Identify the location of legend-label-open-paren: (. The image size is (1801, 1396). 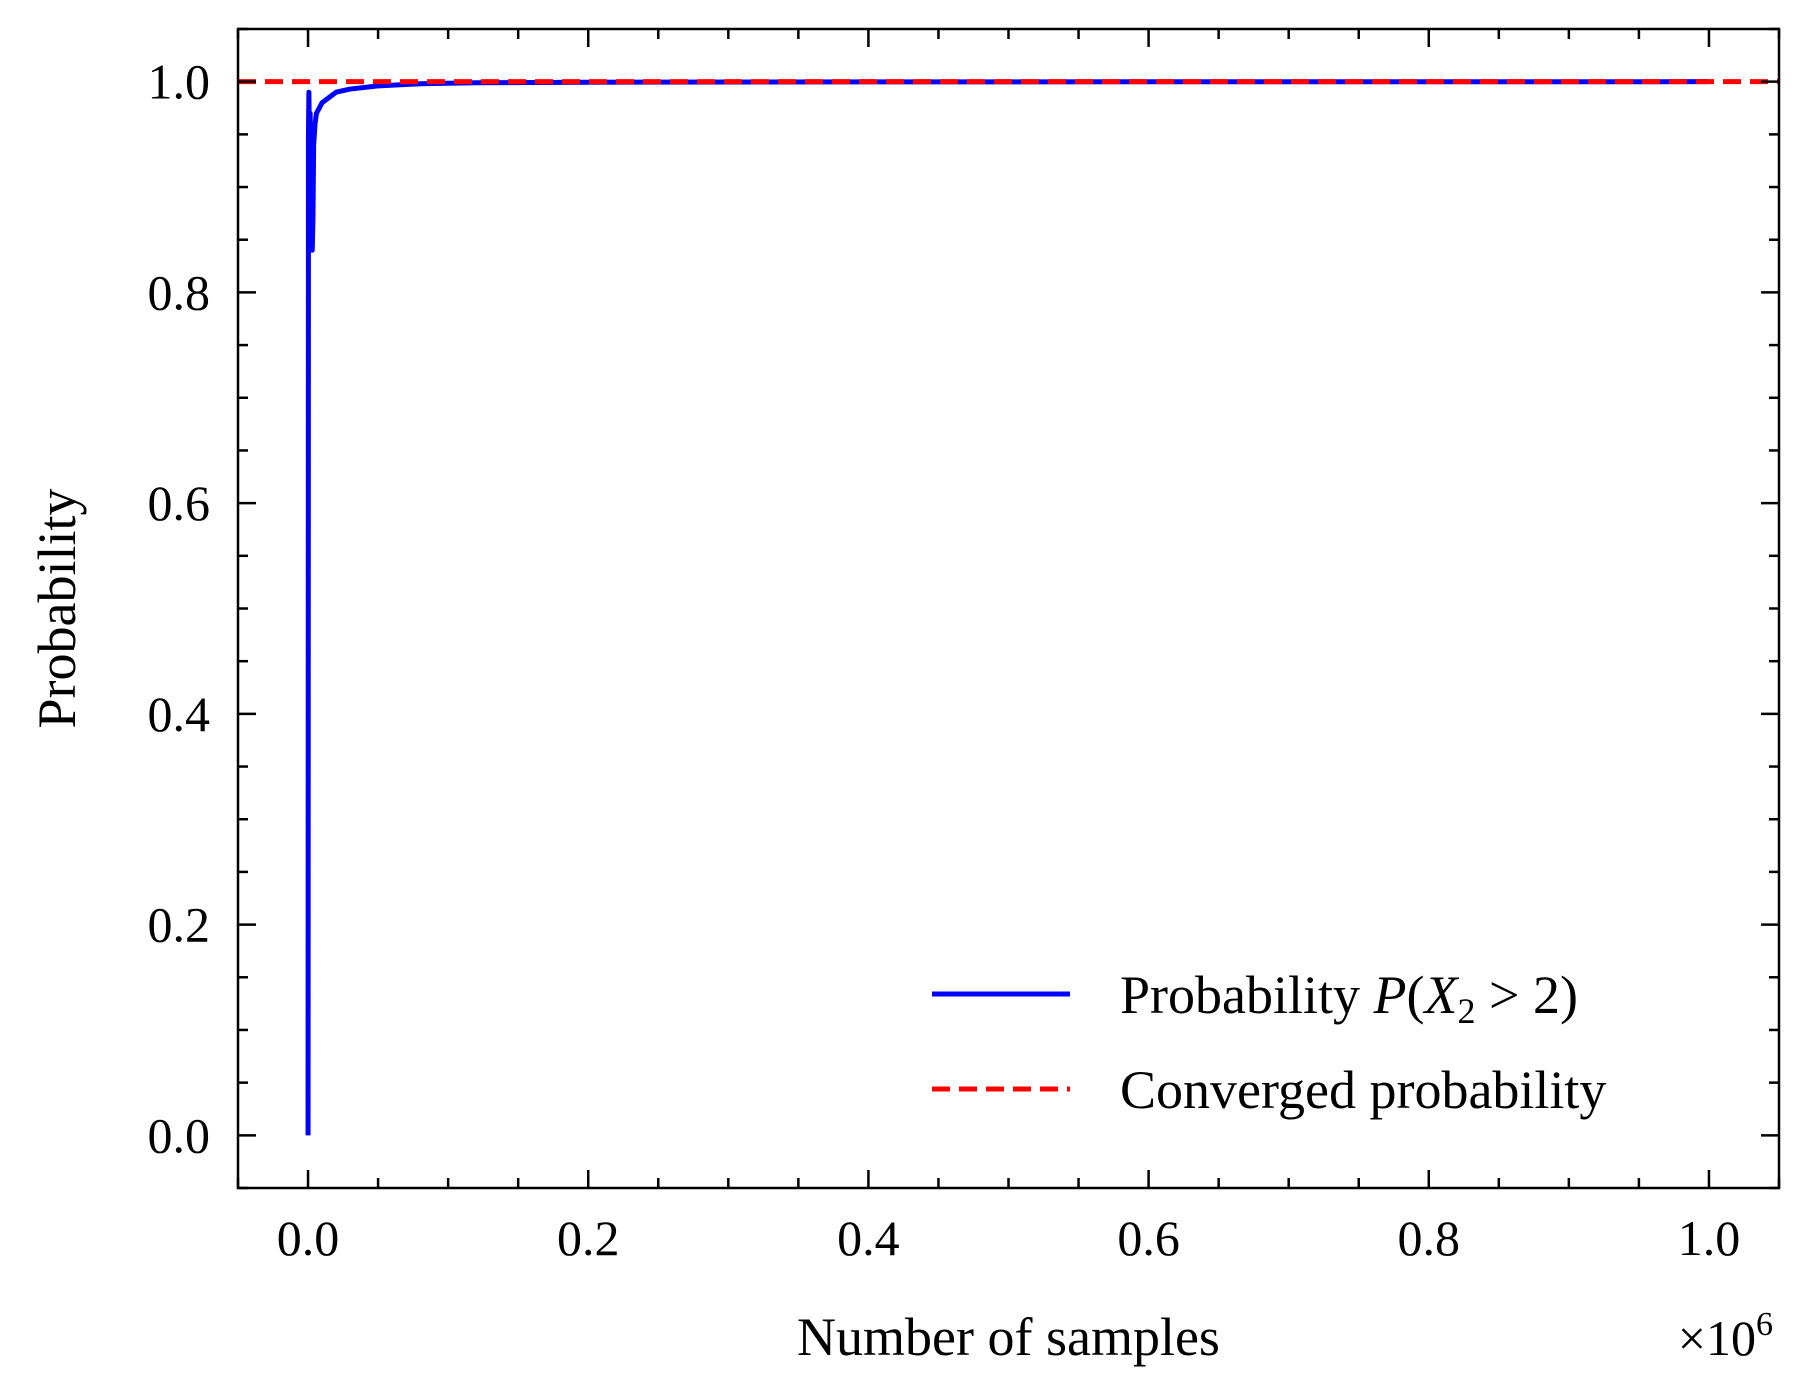
(1416, 995).